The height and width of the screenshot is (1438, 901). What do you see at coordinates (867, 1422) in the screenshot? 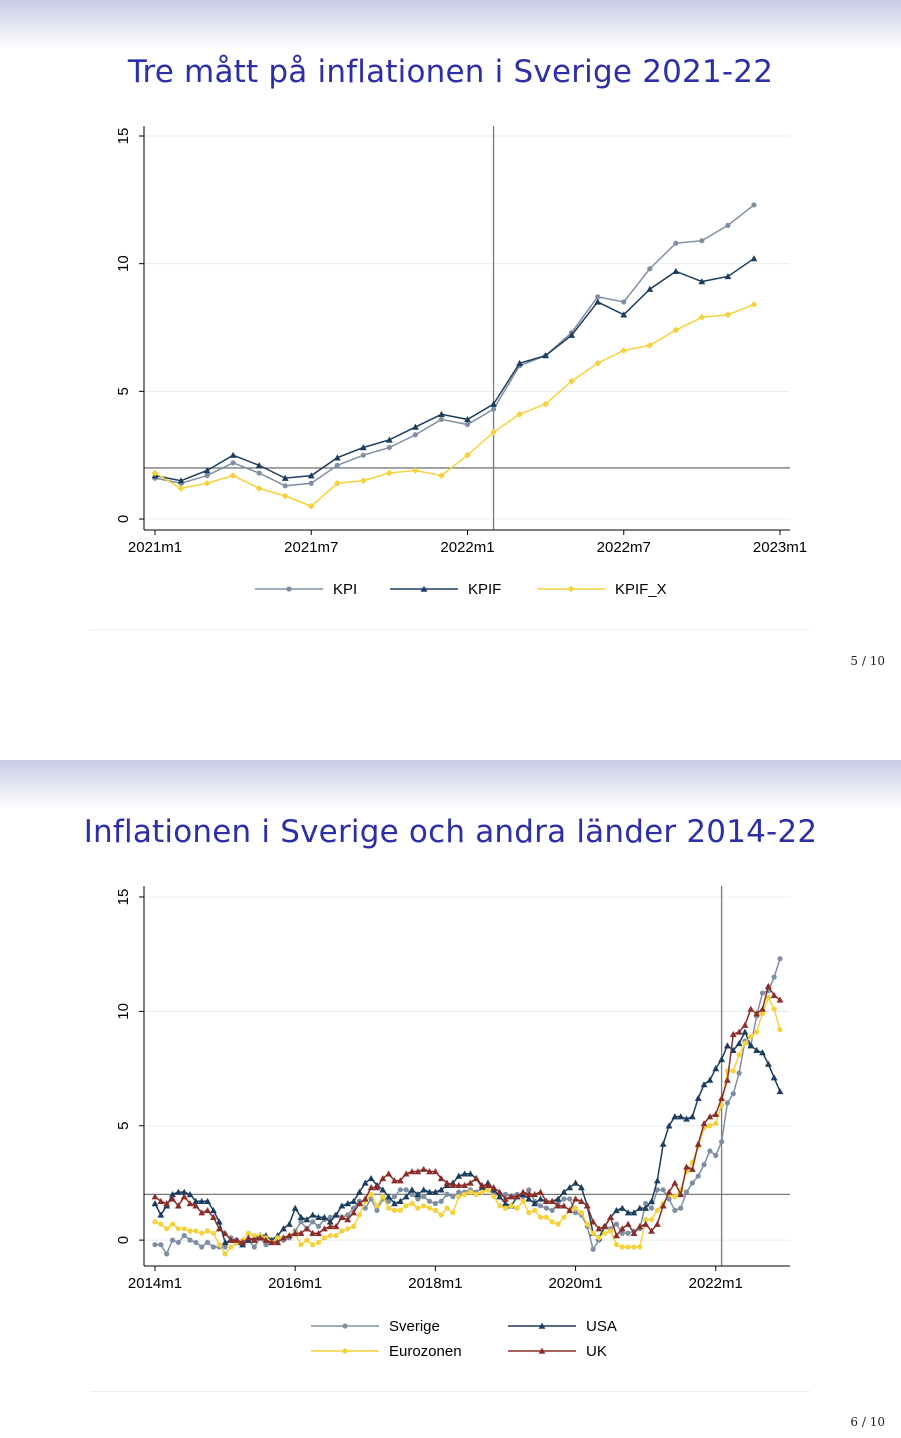
I see `page-number: 6 / 10` at bounding box center [867, 1422].